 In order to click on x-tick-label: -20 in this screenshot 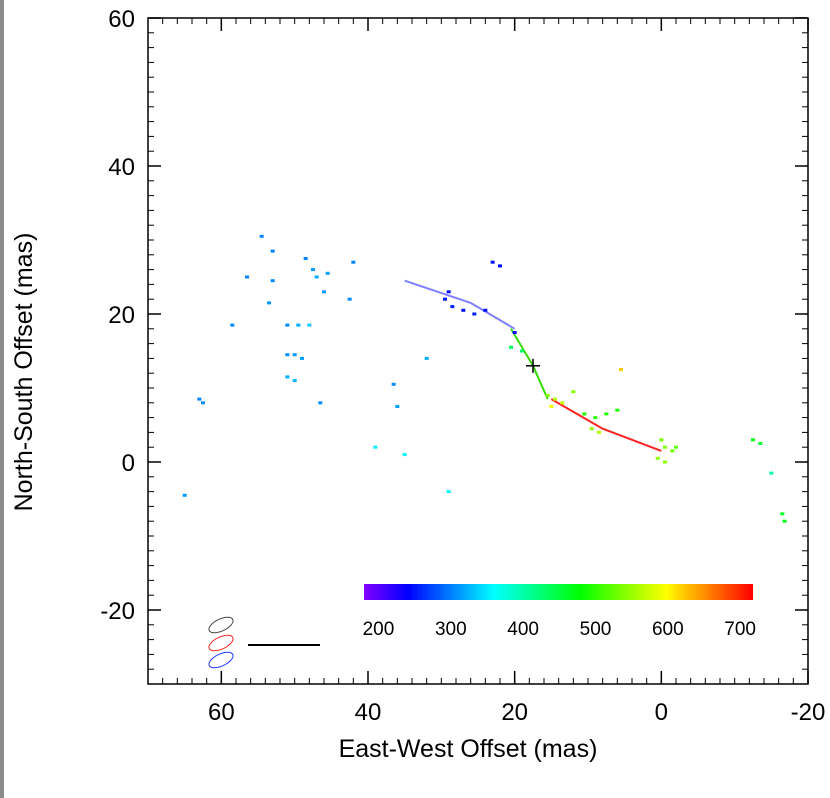, I will do `click(808, 712)`.